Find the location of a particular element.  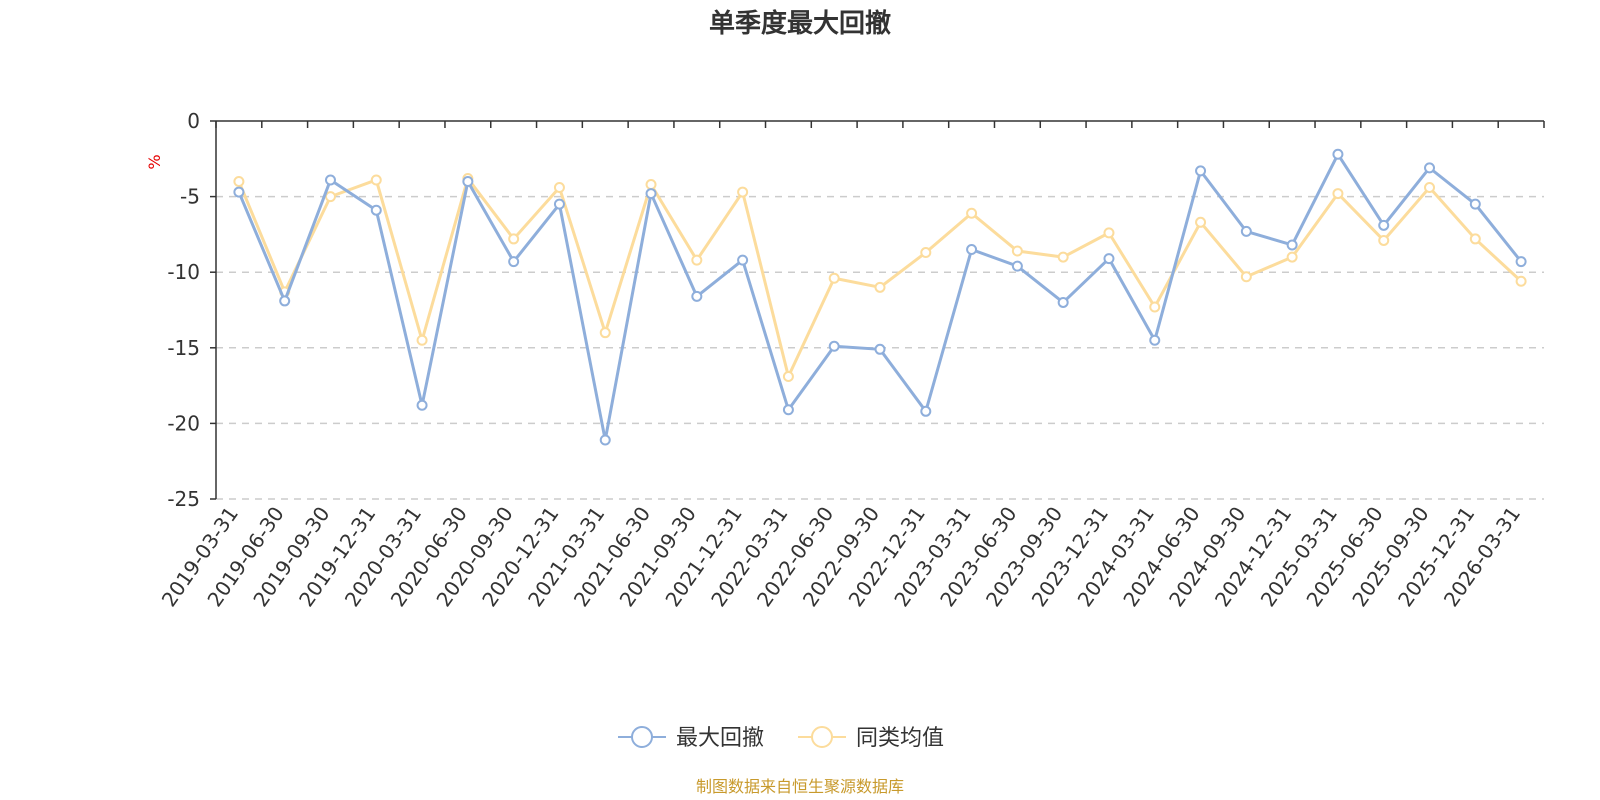

legend-item-peer-average: 同类均值 is located at coordinates (871, 738).